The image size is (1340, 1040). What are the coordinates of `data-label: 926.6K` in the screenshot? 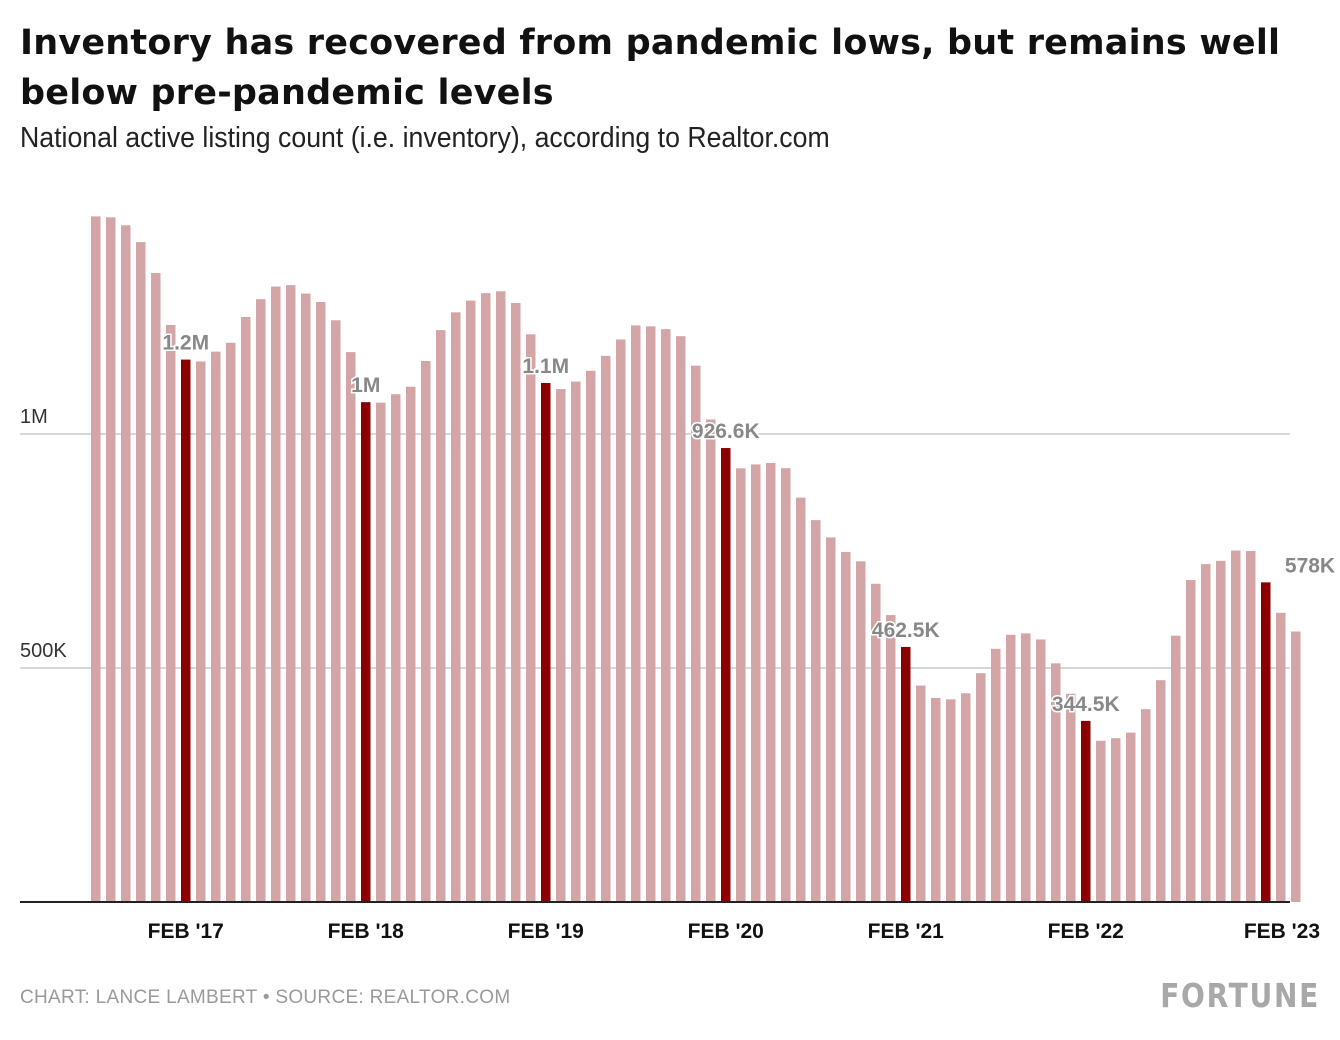 It's located at (726, 431).